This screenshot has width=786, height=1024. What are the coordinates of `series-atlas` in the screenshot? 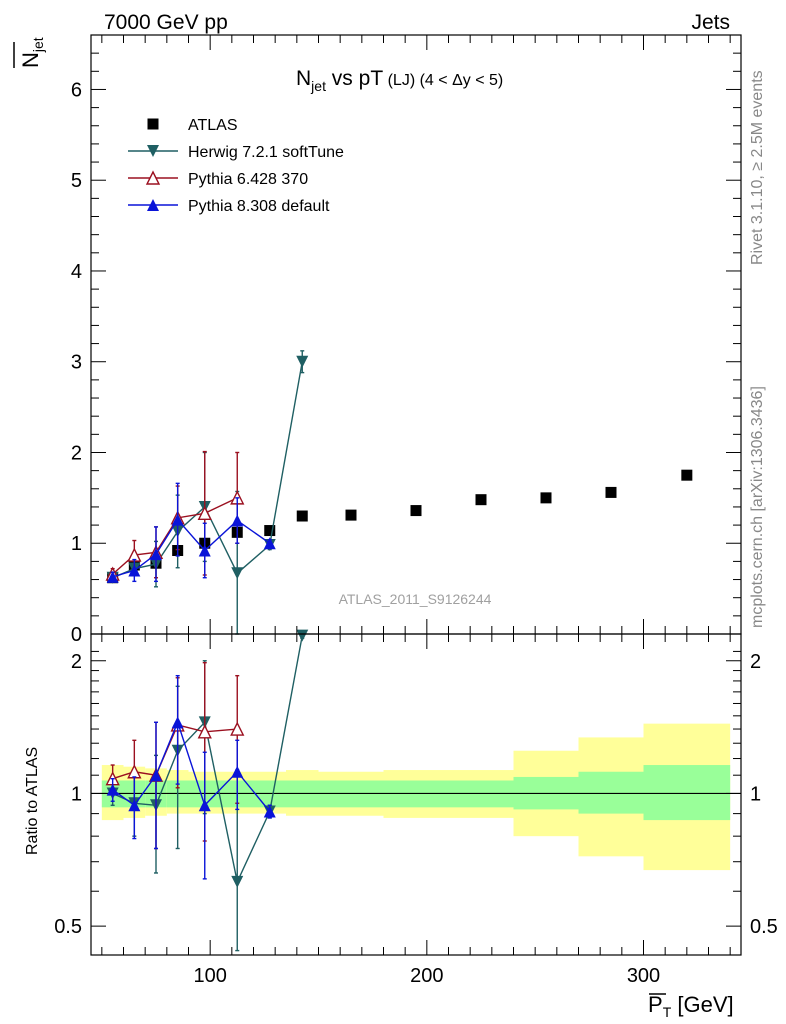 It's located at (400, 526).